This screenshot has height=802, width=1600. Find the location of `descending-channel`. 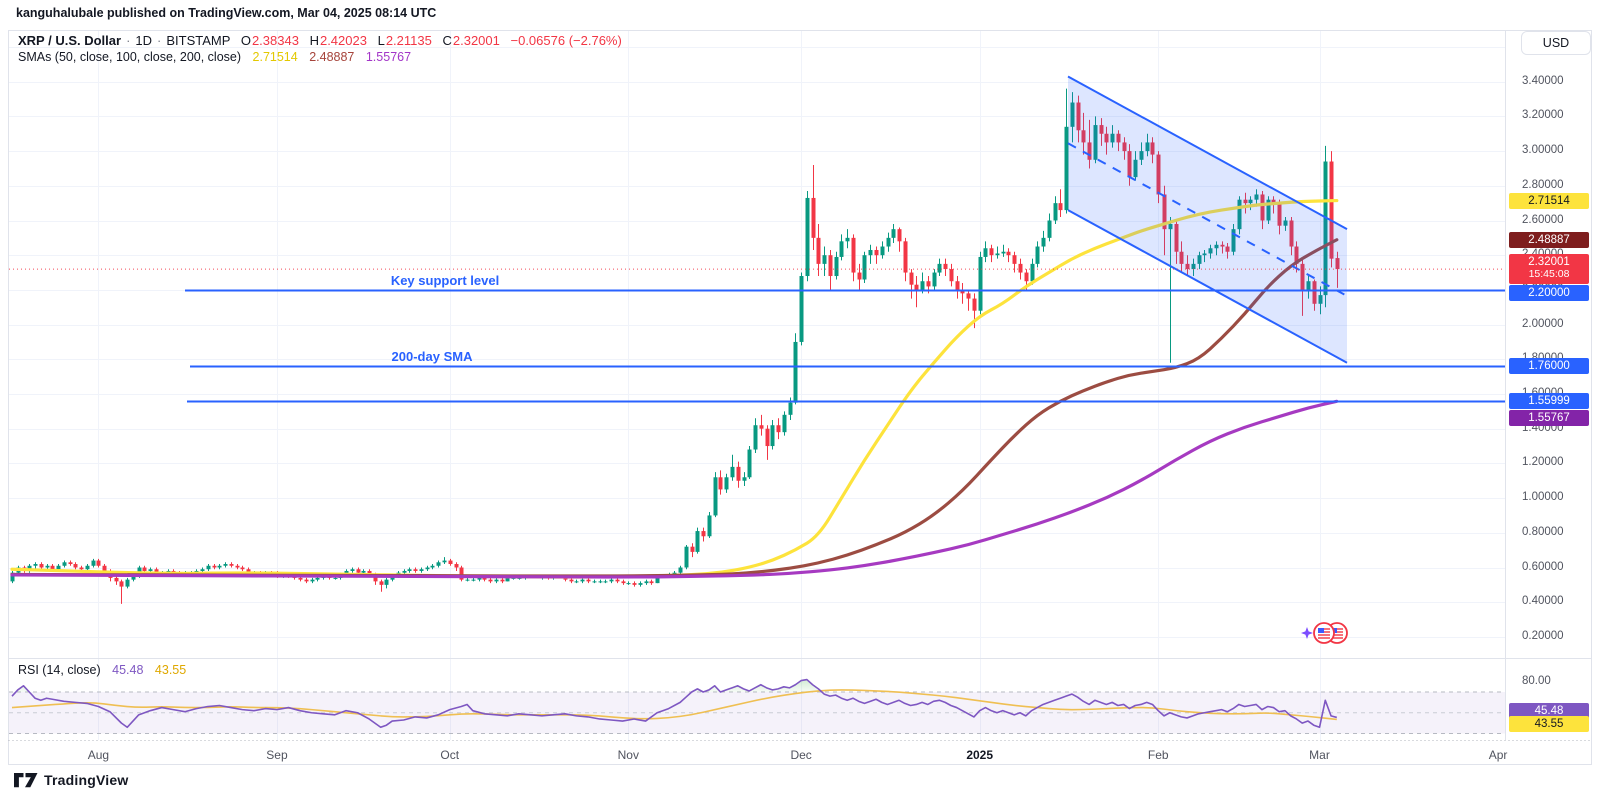

descending-channel is located at coordinates (1207, 219).